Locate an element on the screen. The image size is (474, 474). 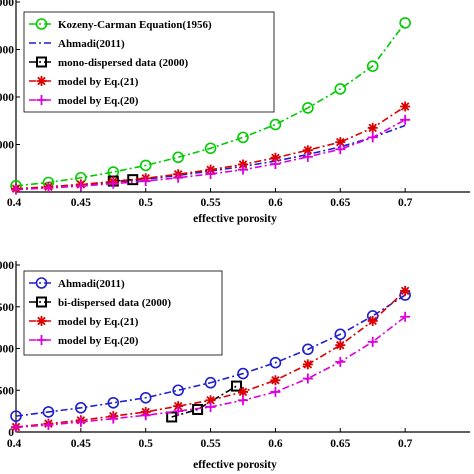
legend-entry-label: bi-dispersed data (2000) is located at coordinates (114, 303).